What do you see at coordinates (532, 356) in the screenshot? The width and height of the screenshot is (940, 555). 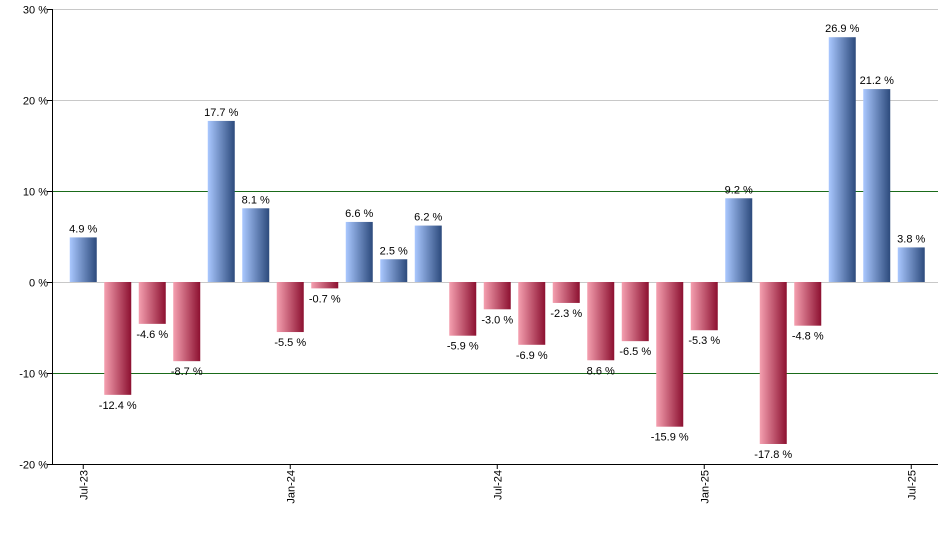 I see `data-label: -6.9 %` at bounding box center [532, 356].